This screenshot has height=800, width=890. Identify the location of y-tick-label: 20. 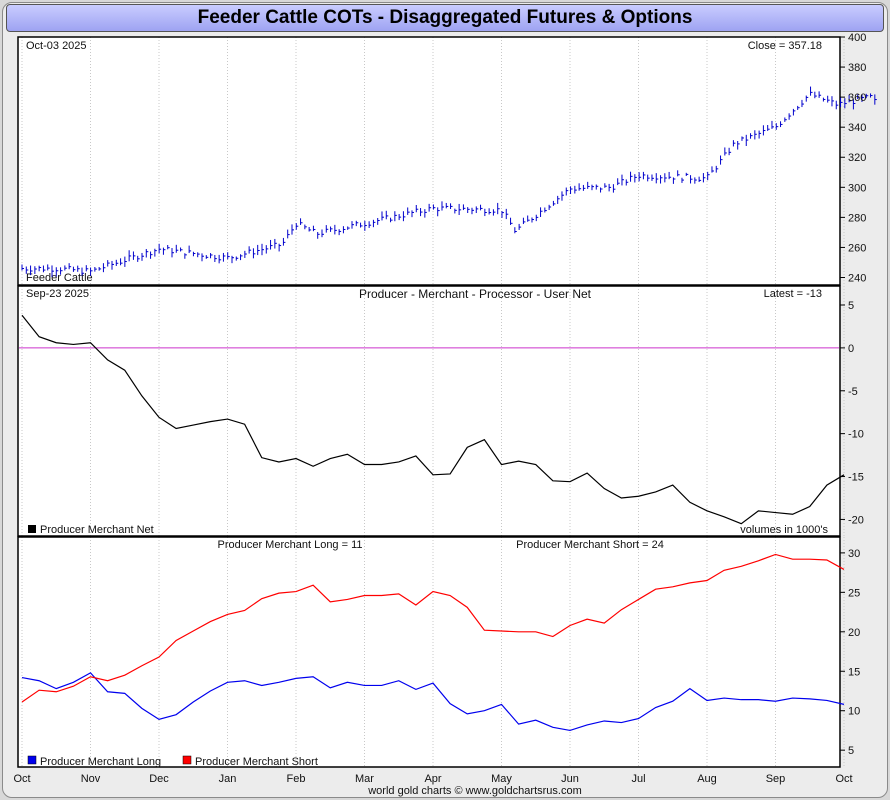
(854, 633).